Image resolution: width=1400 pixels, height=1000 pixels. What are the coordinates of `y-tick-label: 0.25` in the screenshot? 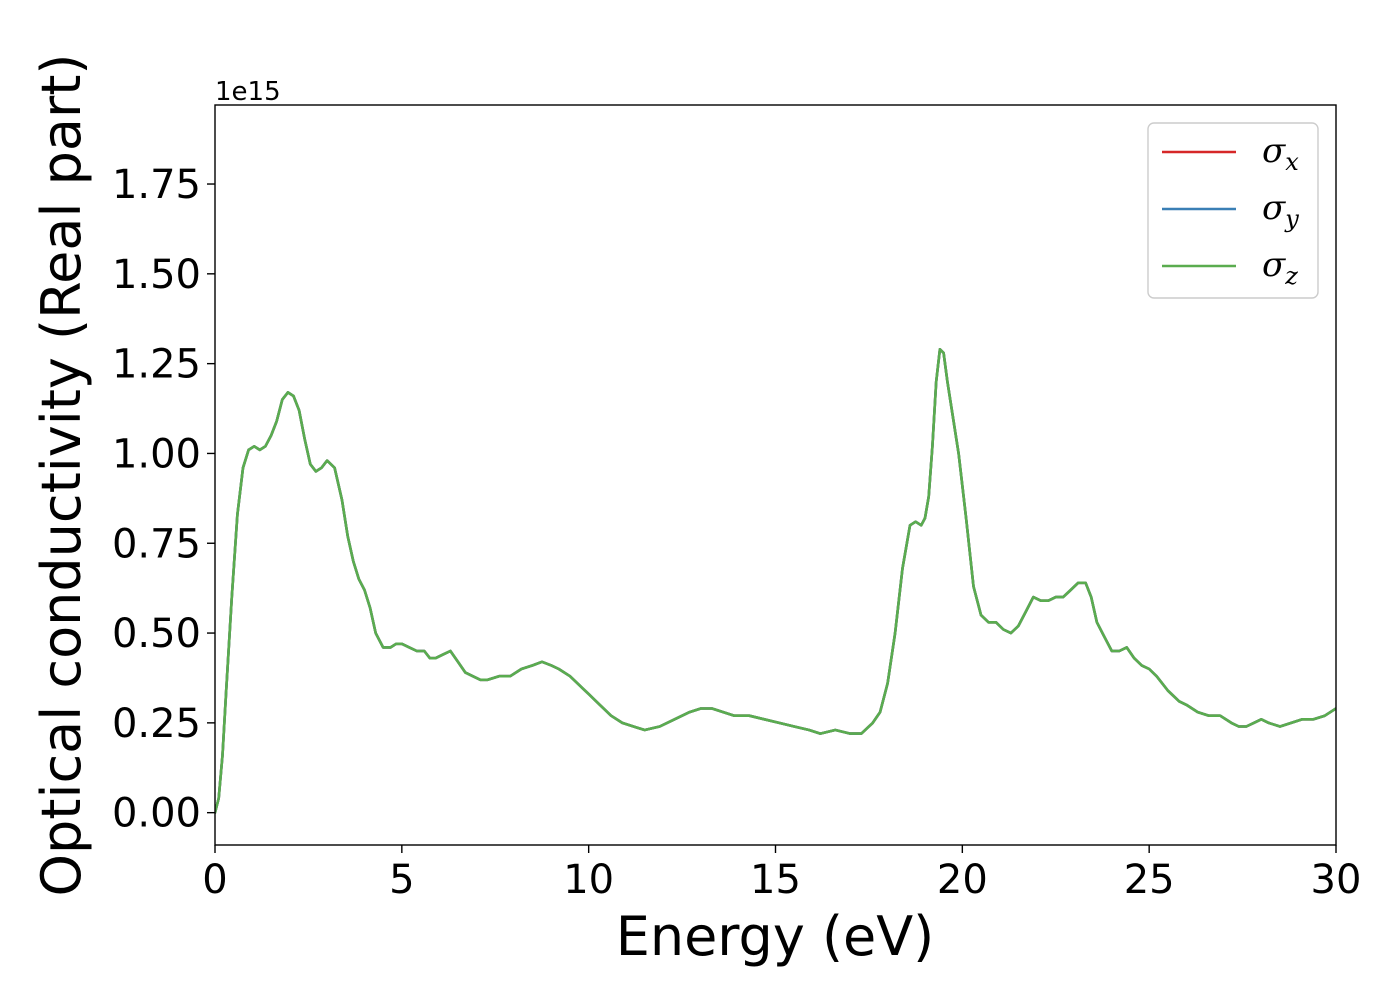 It's located at (156, 724).